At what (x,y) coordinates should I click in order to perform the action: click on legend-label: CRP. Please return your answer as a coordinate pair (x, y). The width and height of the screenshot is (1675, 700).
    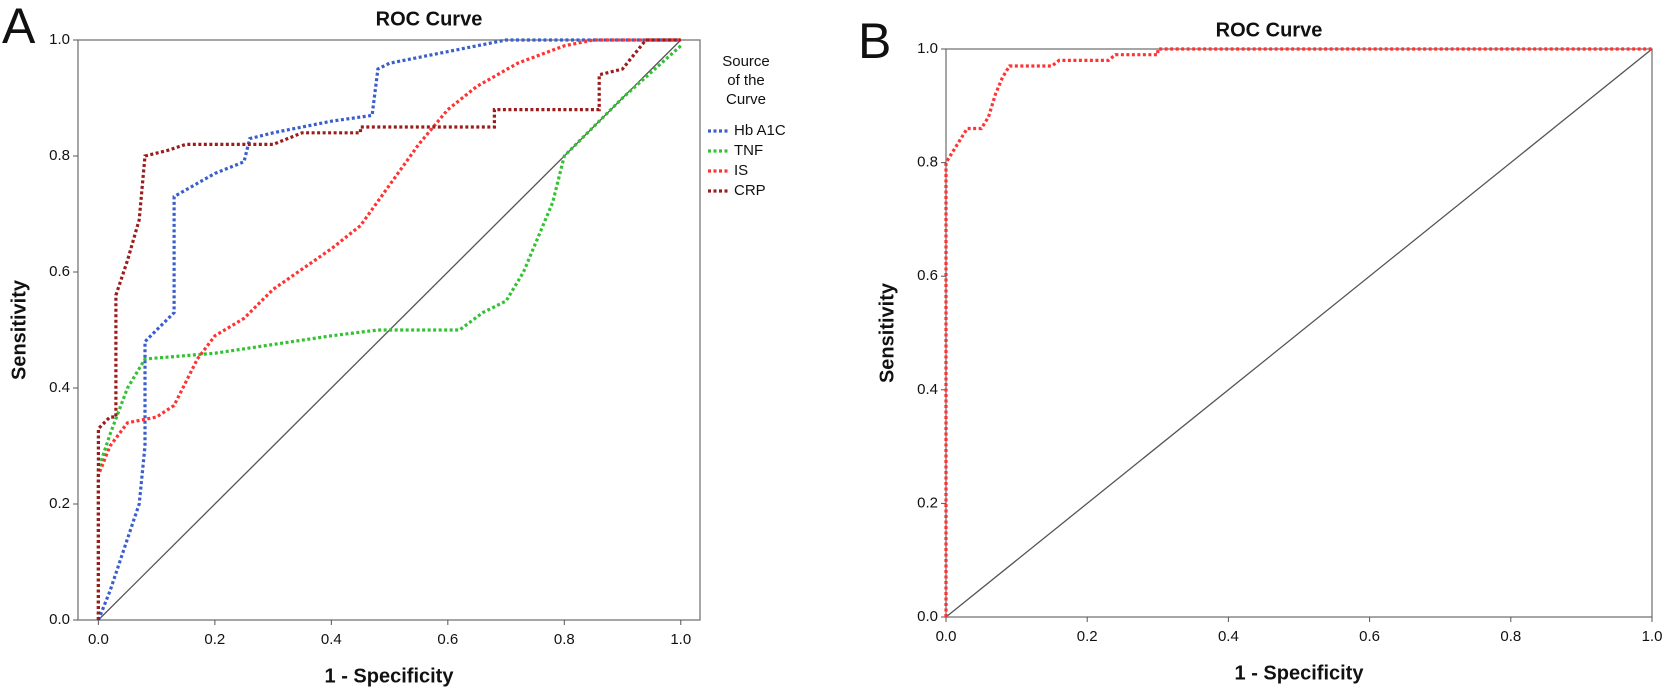
    Looking at the image, I should click on (750, 190).